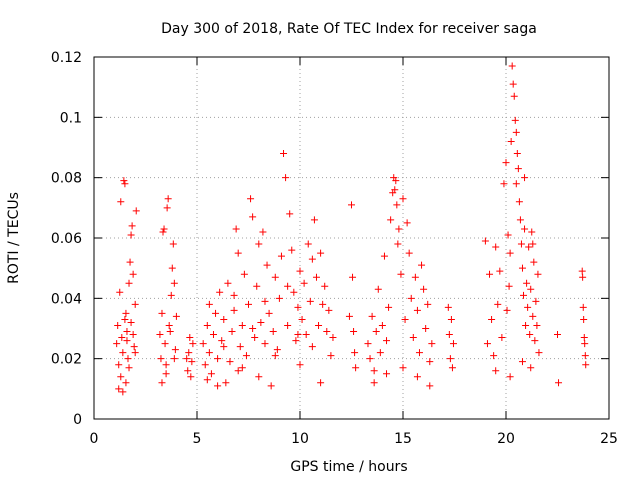 The height and width of the screenshot is (480, 640). I want to click on y-tick-label: 0.02, so click(66, 360).